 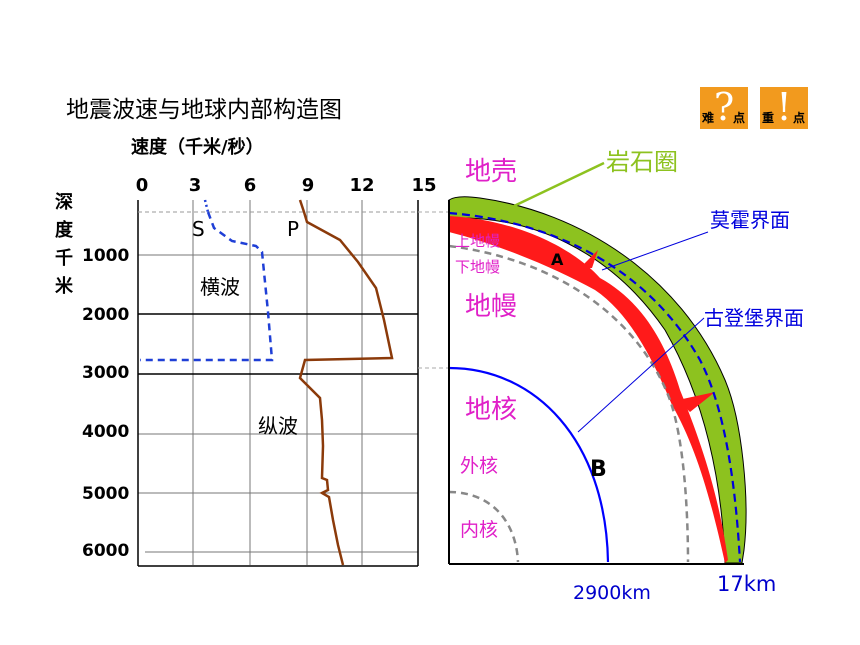 What do you see at coordinates (491, 410) in the screenshot?
I see `core-label: 地核` at bounding box center [491, 410].